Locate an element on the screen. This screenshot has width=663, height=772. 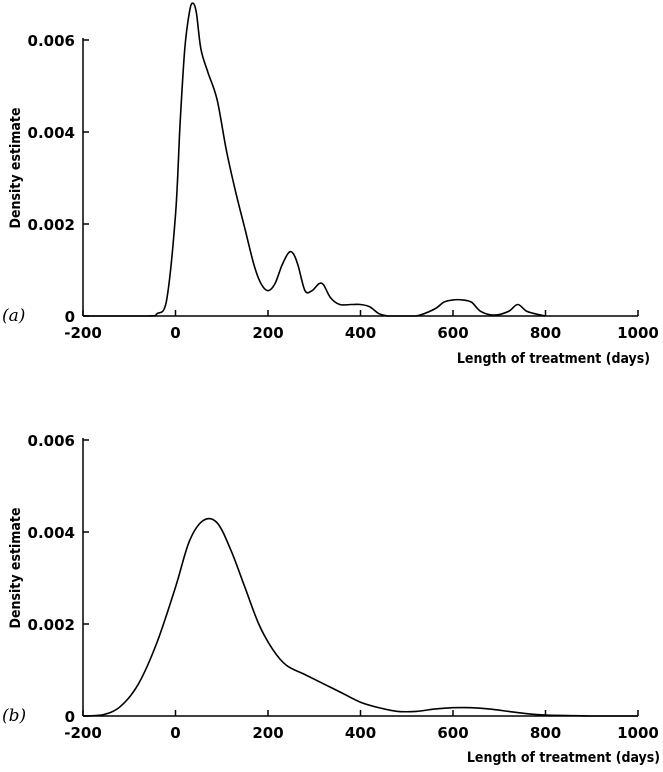
panel-b-x-tick-label: 800 is located at coordinates (545, 733).